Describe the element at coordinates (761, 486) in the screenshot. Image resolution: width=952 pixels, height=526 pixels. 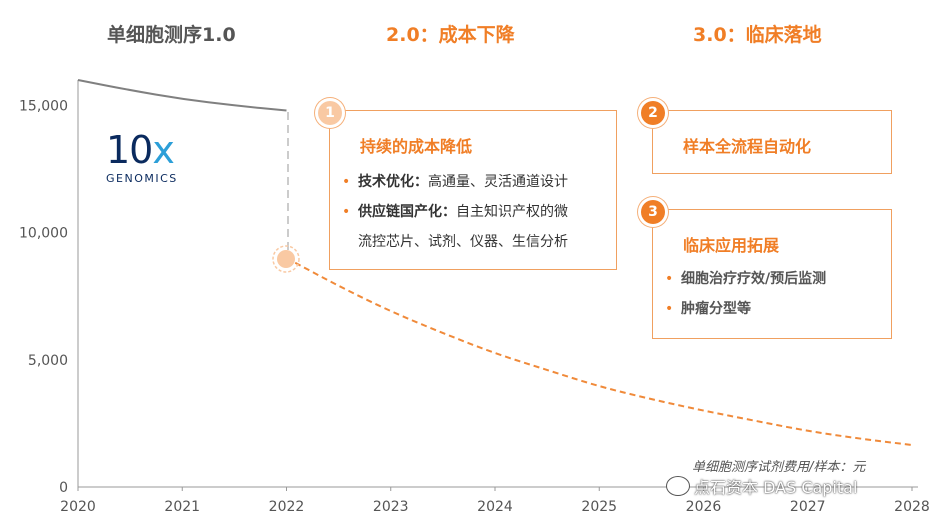
I see `watermark: 点石资本 DAS Capital` at that location.